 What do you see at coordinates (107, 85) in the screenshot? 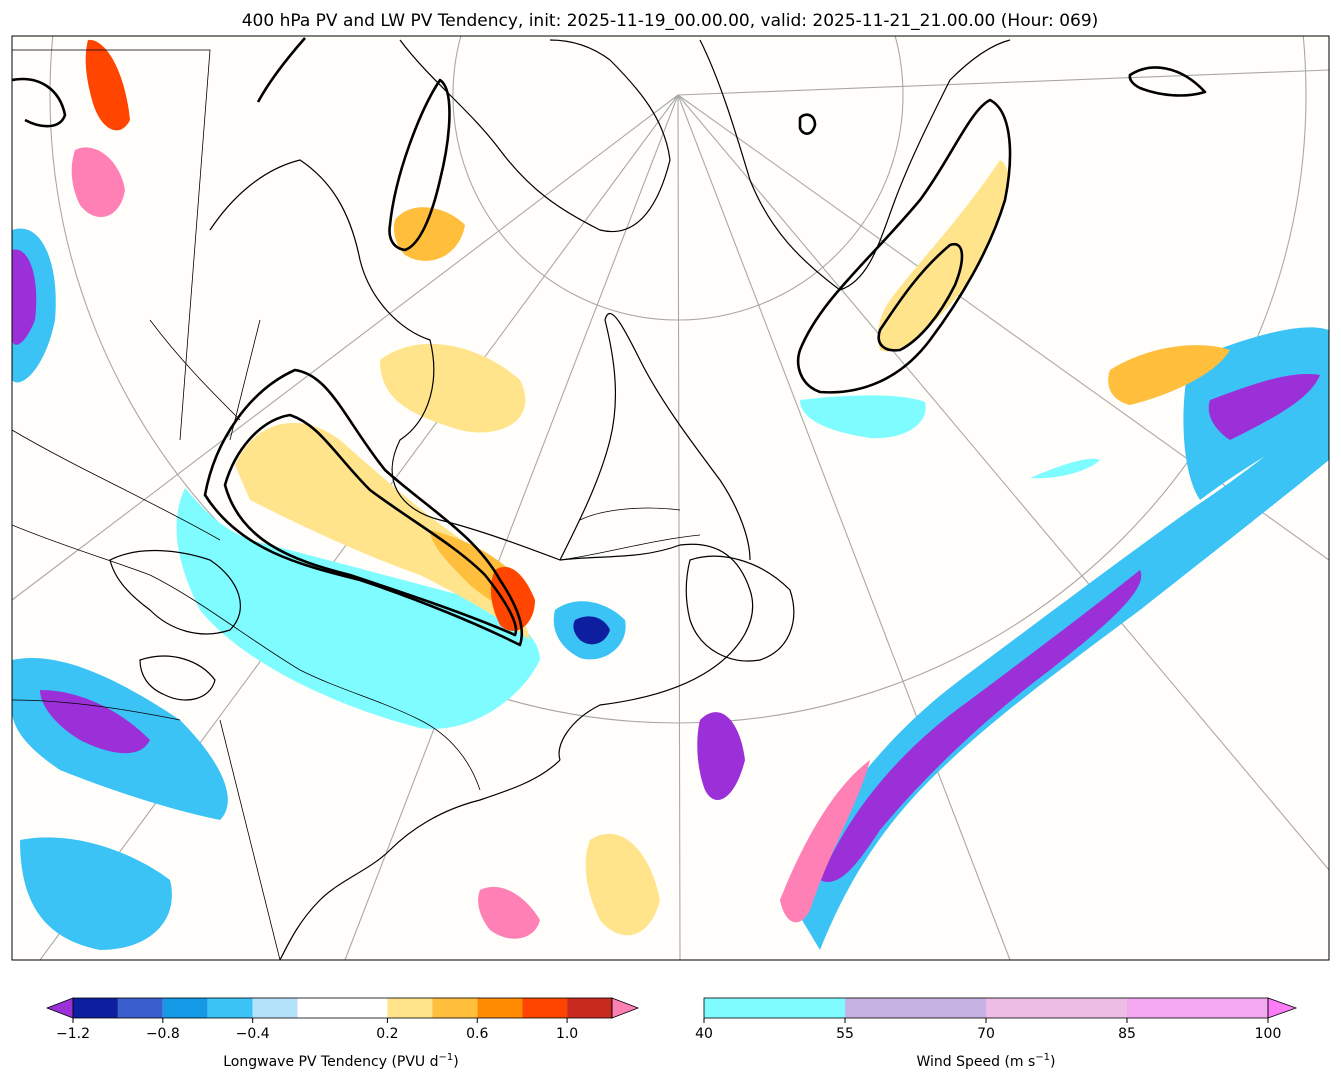
I see `positive-tendency-canada-north` at bounding box center [107, 85].